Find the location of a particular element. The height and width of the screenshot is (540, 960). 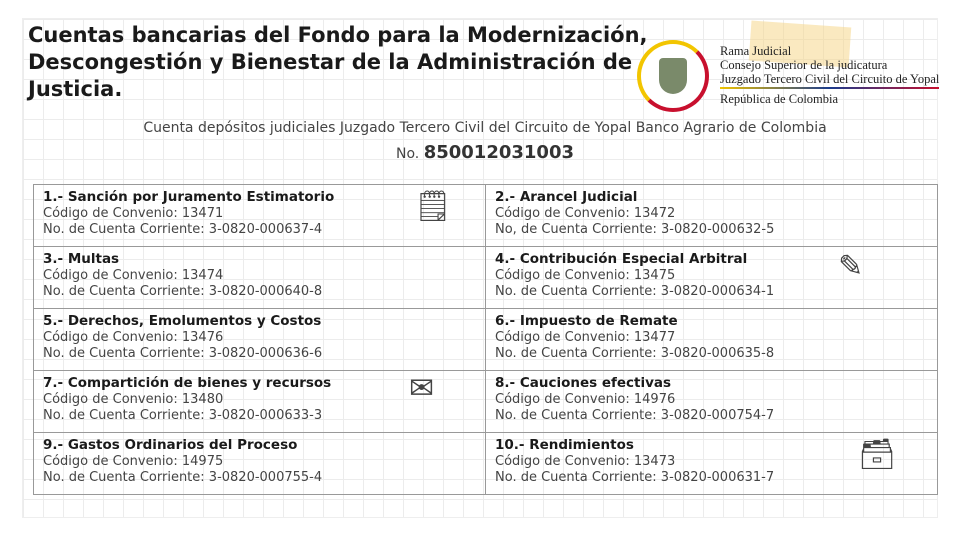

envelope-icon: ✉ is located at coordinates (422, 388).